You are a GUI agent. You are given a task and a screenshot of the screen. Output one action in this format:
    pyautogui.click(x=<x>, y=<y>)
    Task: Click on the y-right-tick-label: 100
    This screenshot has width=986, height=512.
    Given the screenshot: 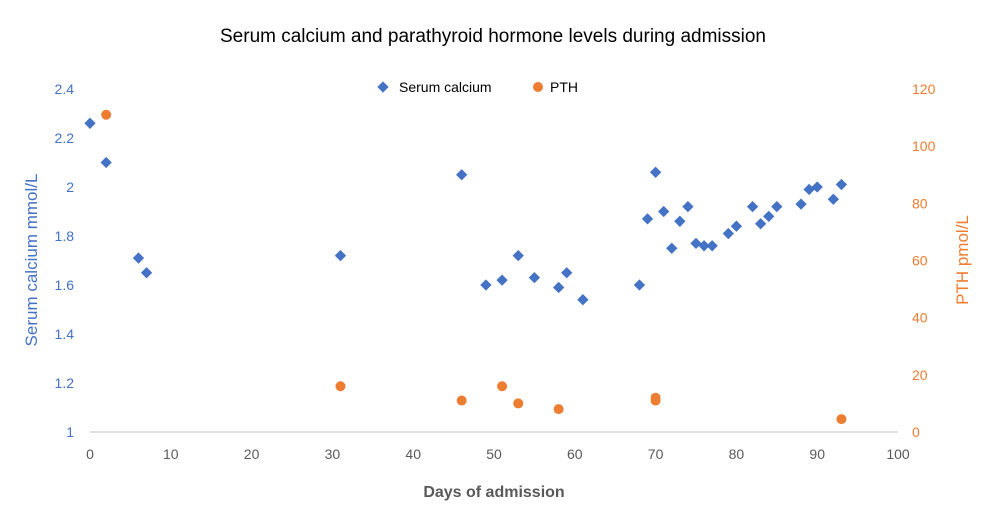 What is the action you would take?
    pyautogui.click(x=924, y=146)
    